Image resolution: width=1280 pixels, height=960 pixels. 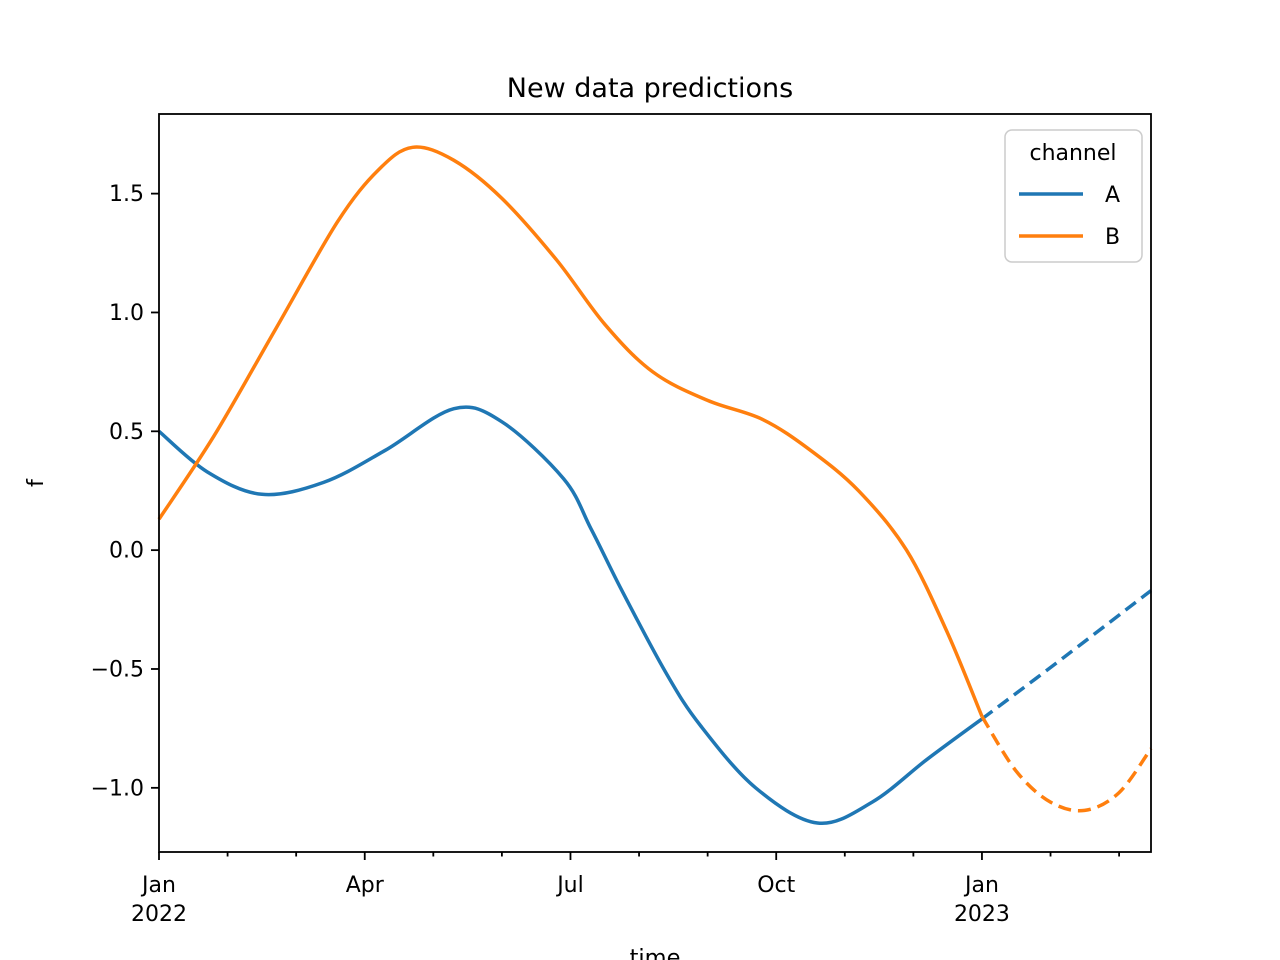 I want to click on y-axis-label: f, so click(x=36, y=482).